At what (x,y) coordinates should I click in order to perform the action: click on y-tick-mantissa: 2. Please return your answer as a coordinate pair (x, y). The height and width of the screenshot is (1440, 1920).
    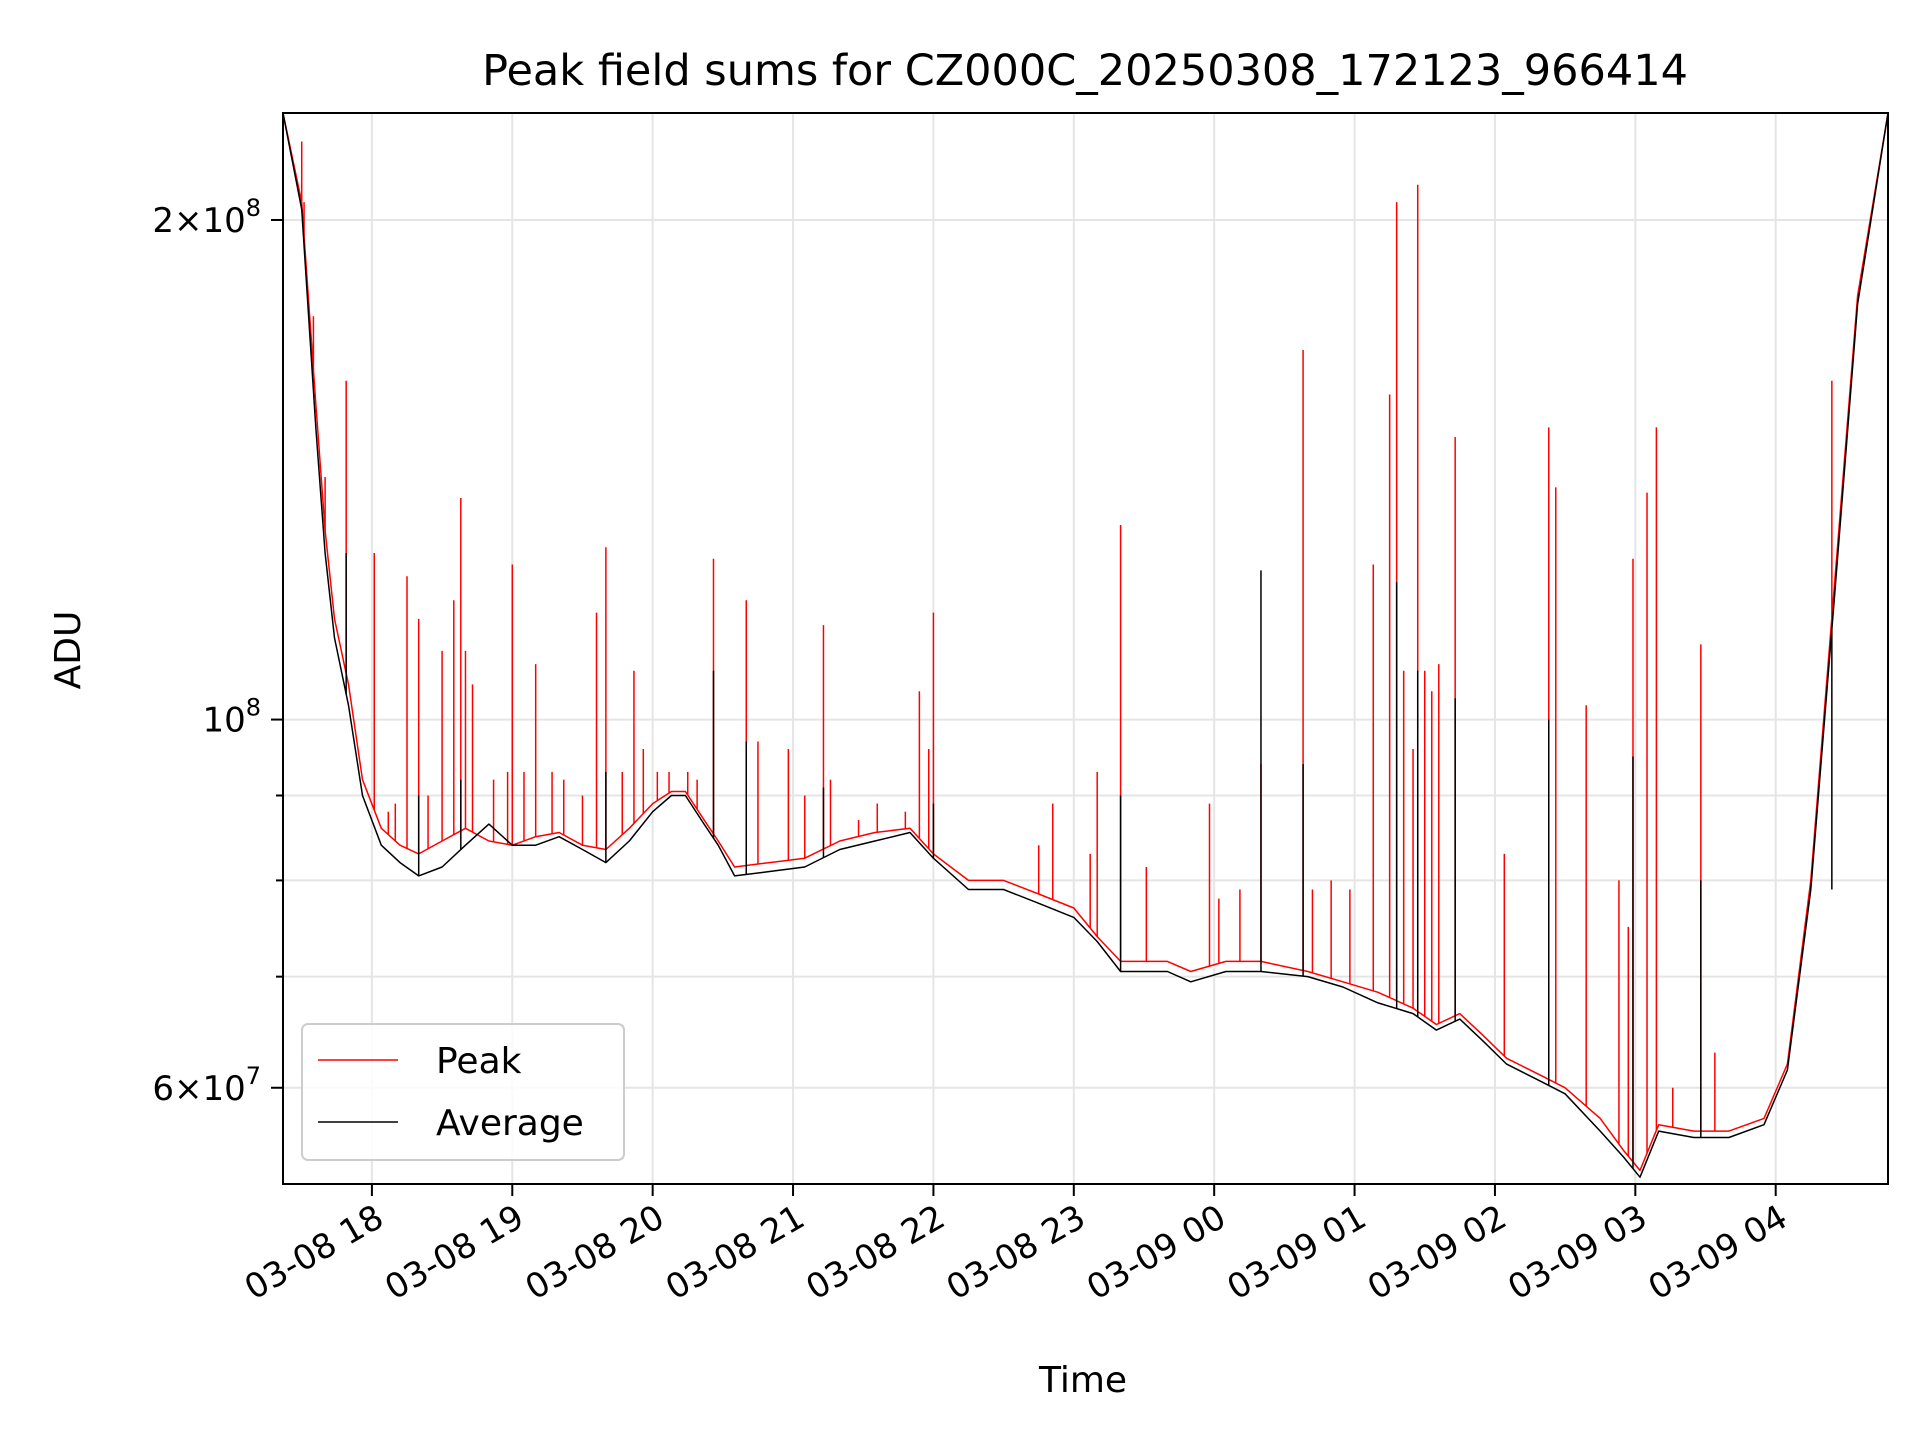
    Looking at the image, I should click on (163, 221).